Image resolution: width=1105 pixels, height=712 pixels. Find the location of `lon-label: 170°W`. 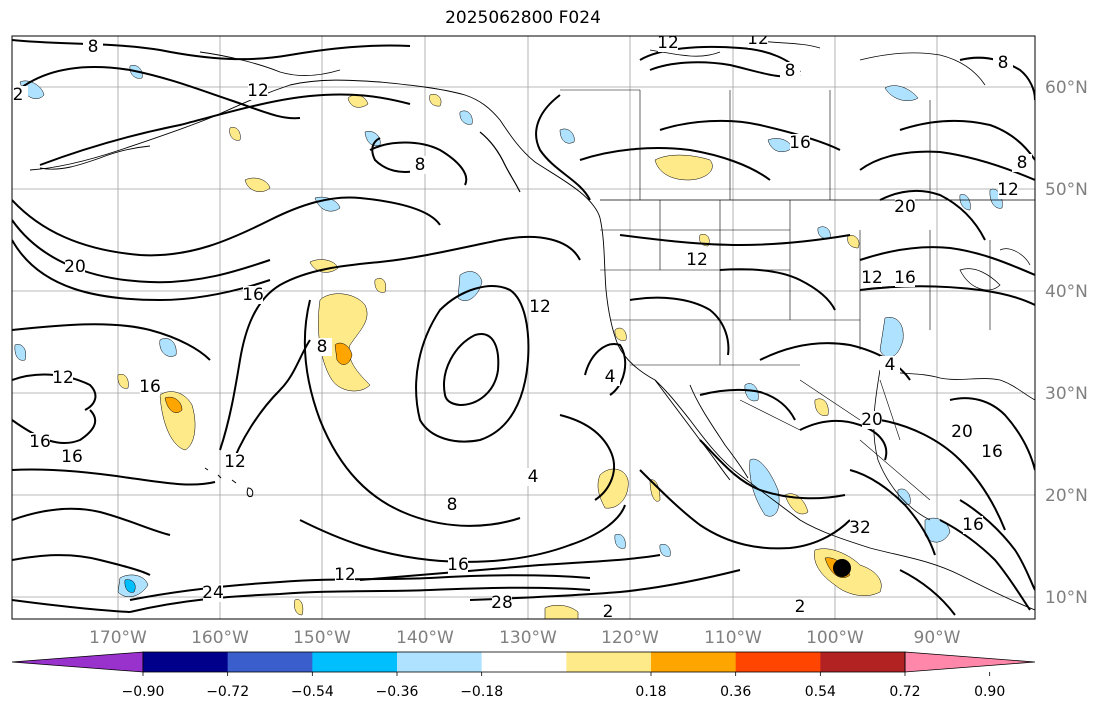

lon-label: 170°W is located at coordinates (118, 638).